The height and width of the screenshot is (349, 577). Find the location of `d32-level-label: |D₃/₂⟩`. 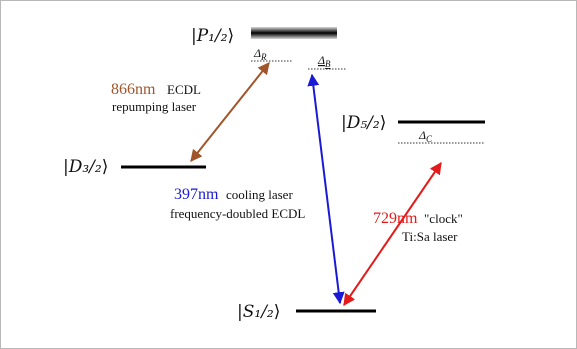

d32-level-label: |D₃/₂⟩ is located at coordinates (85, 167).